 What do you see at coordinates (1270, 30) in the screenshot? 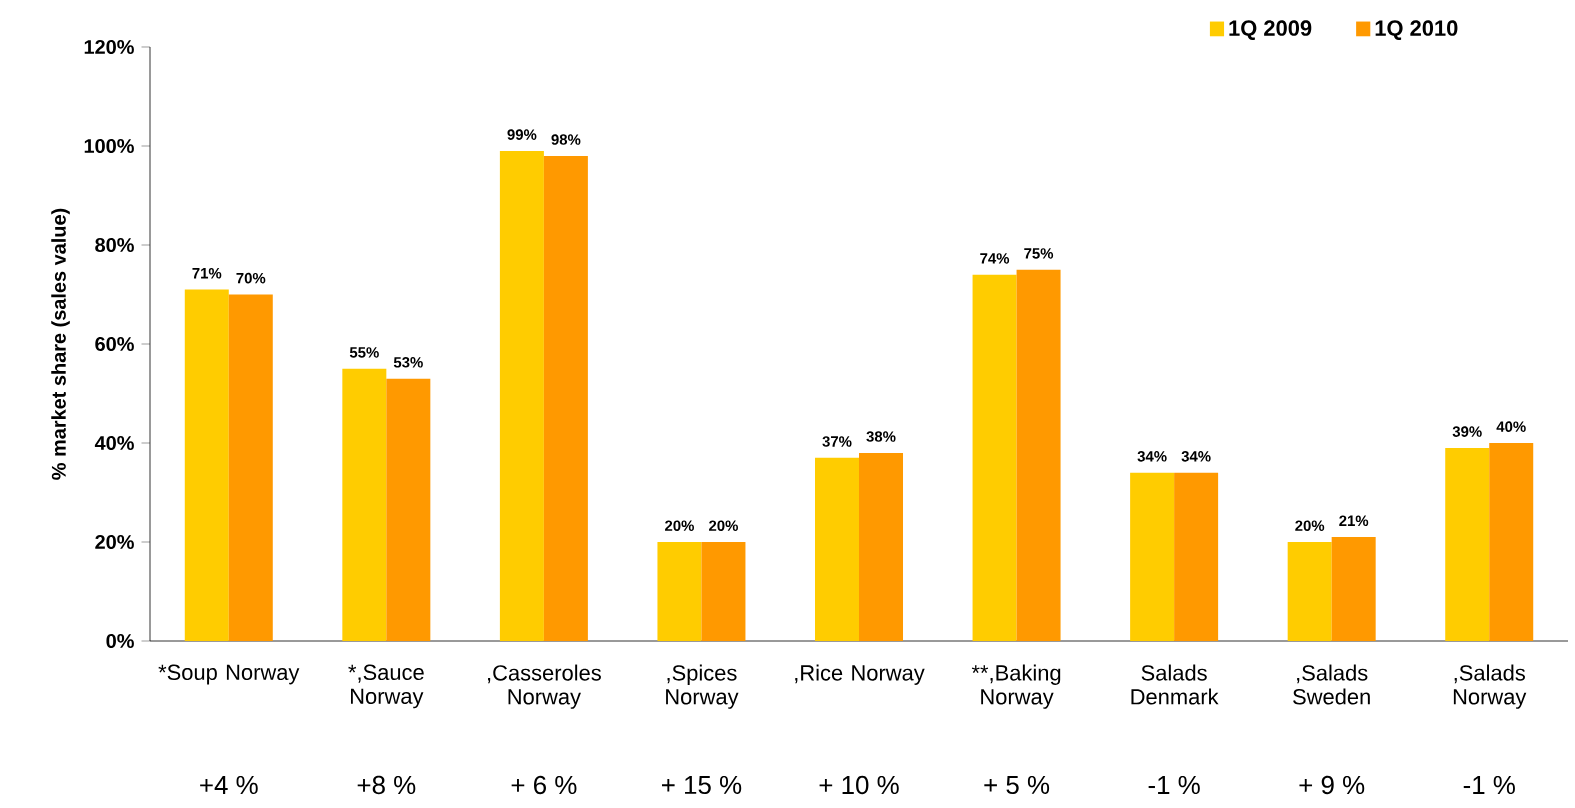
I see `legend-label: 1Q 2009` at bounding box center [1270, 30].